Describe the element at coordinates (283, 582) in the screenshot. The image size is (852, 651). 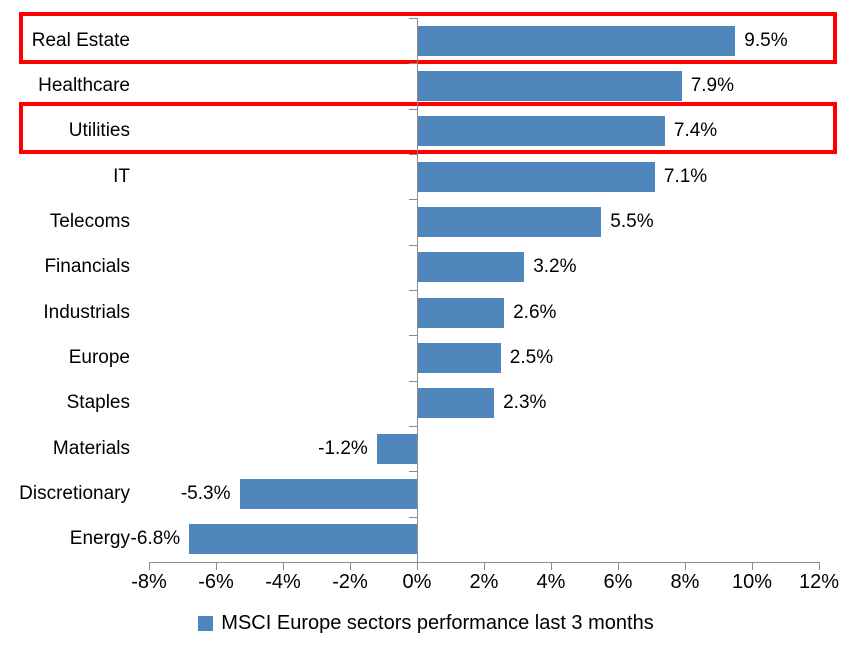
I see `value-axis-tick-label: -4%` at that location.